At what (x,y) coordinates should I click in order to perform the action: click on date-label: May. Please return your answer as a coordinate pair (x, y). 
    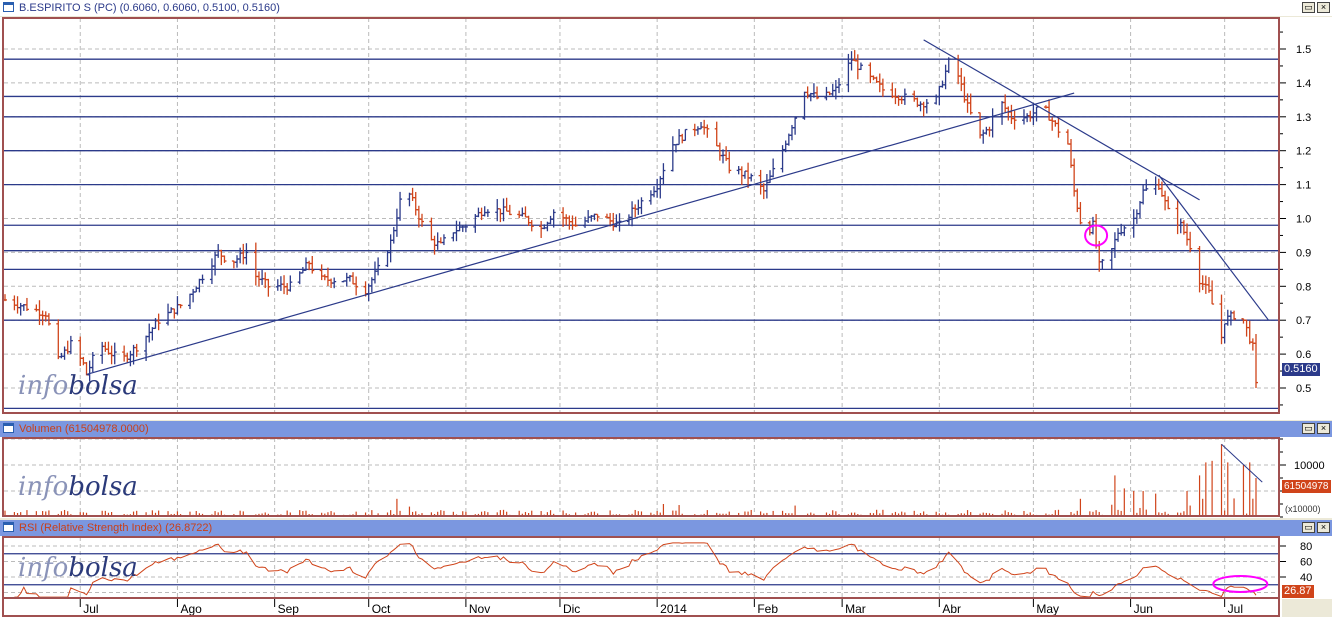
    Looking at the image, I should click on (1047, 609).